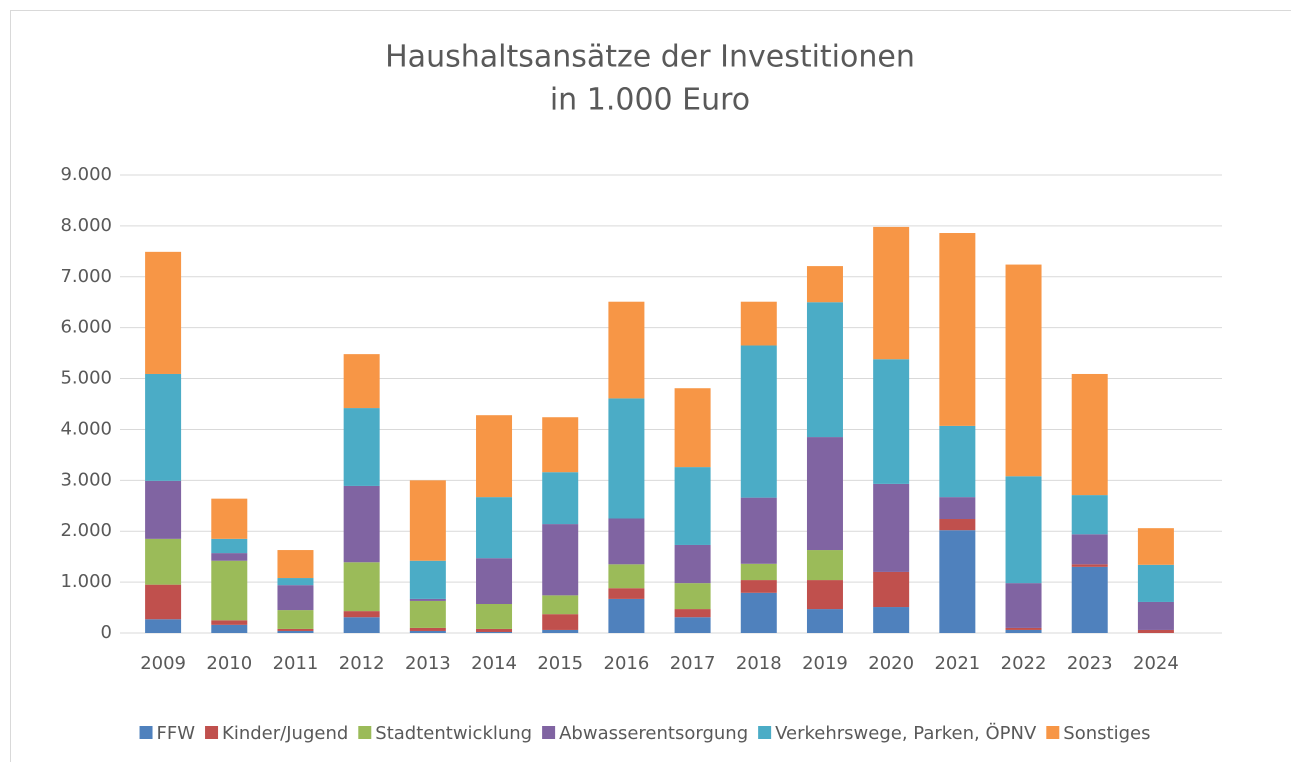  Describe the element at coordinates (906, 733) in the screenshot. I see `legend-label: Verkehrswege, Parken, ÖPNV` at that location.